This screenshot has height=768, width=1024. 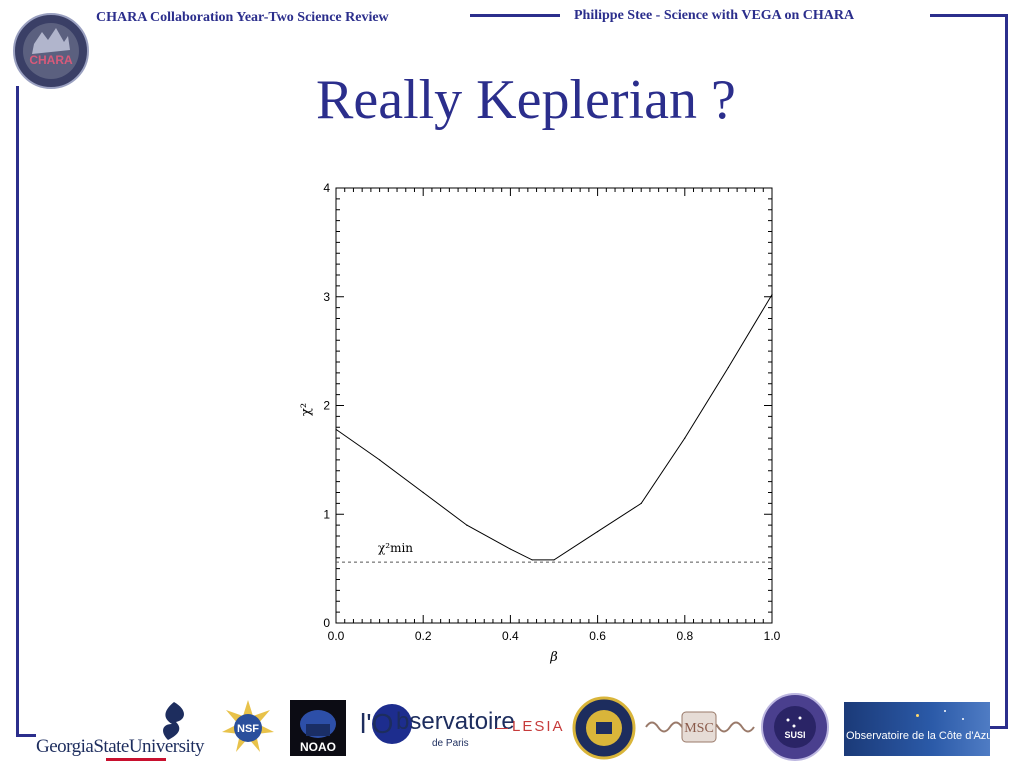 What do you see at coordinates (538, 726) in the screenshot?
I see `lesia-logo-text: LESIA` at bounding box center [538, 726].